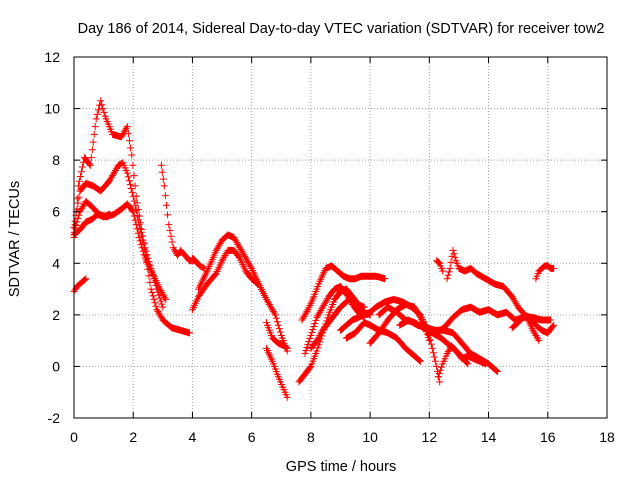 This screenshot has width=640, height=480. What do you see at coordinates (430, 437) in the screenshot?
I see `x-tick-label: 12` at bounding box center [430, 437].